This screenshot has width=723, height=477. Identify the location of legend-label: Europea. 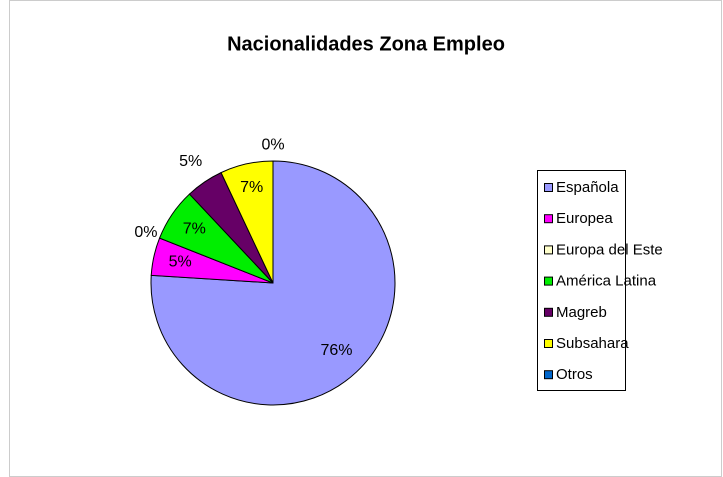
(584, 218).